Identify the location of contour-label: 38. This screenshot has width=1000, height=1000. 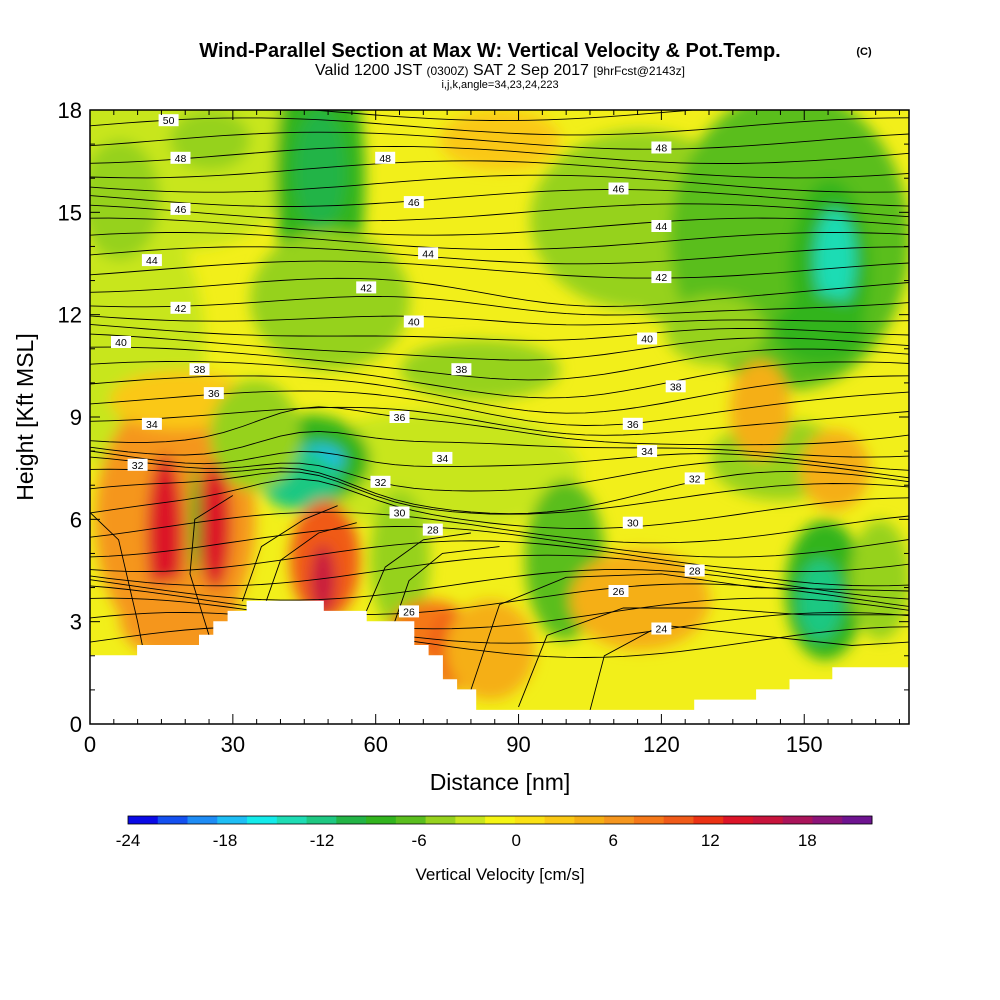
(462, 370).